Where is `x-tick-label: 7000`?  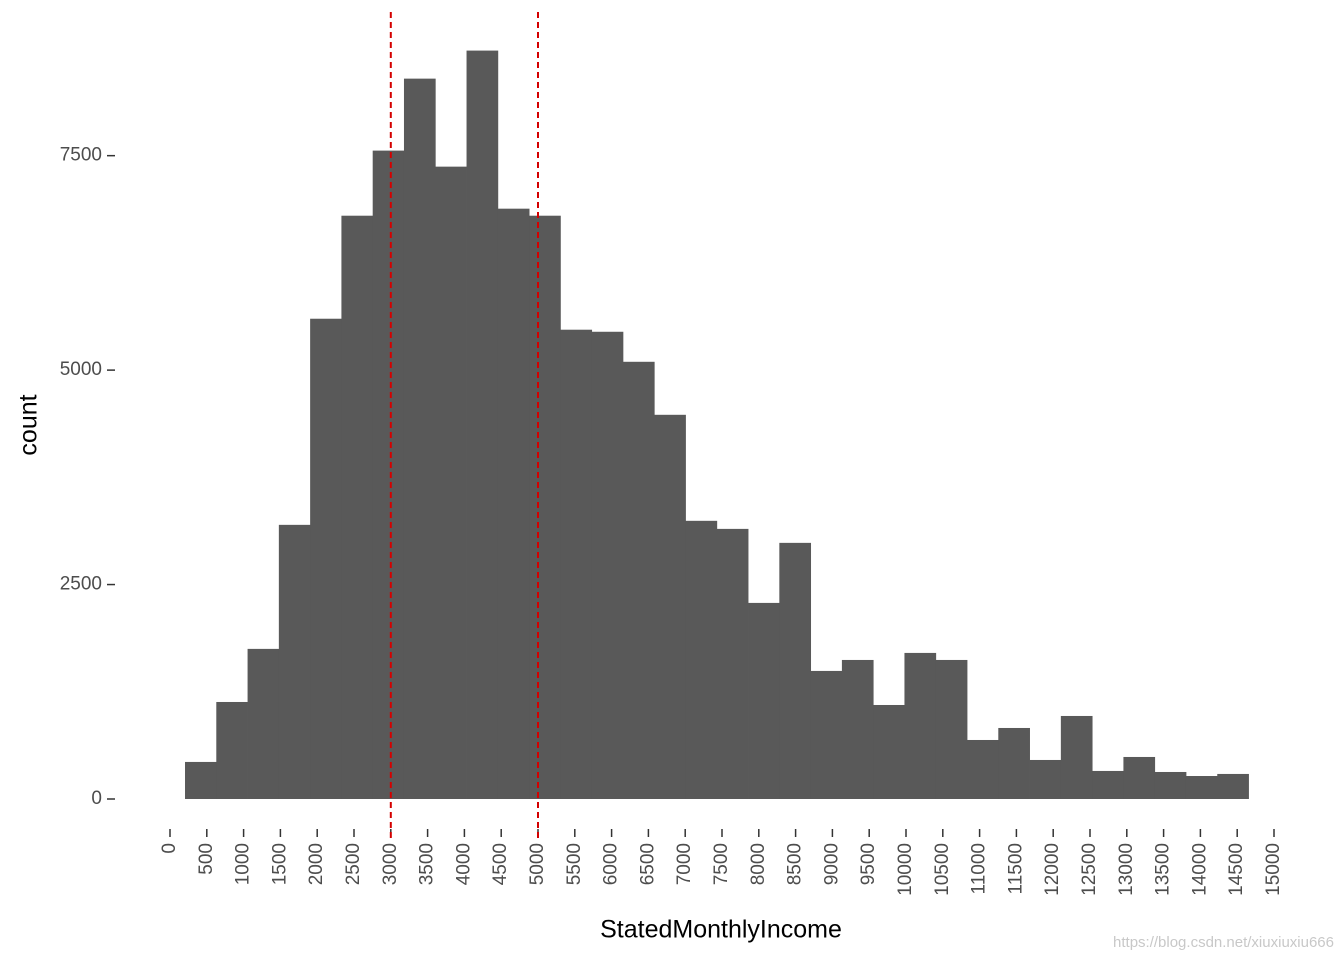
x-tick-label: 7000 is located at coordinates (684, 864).